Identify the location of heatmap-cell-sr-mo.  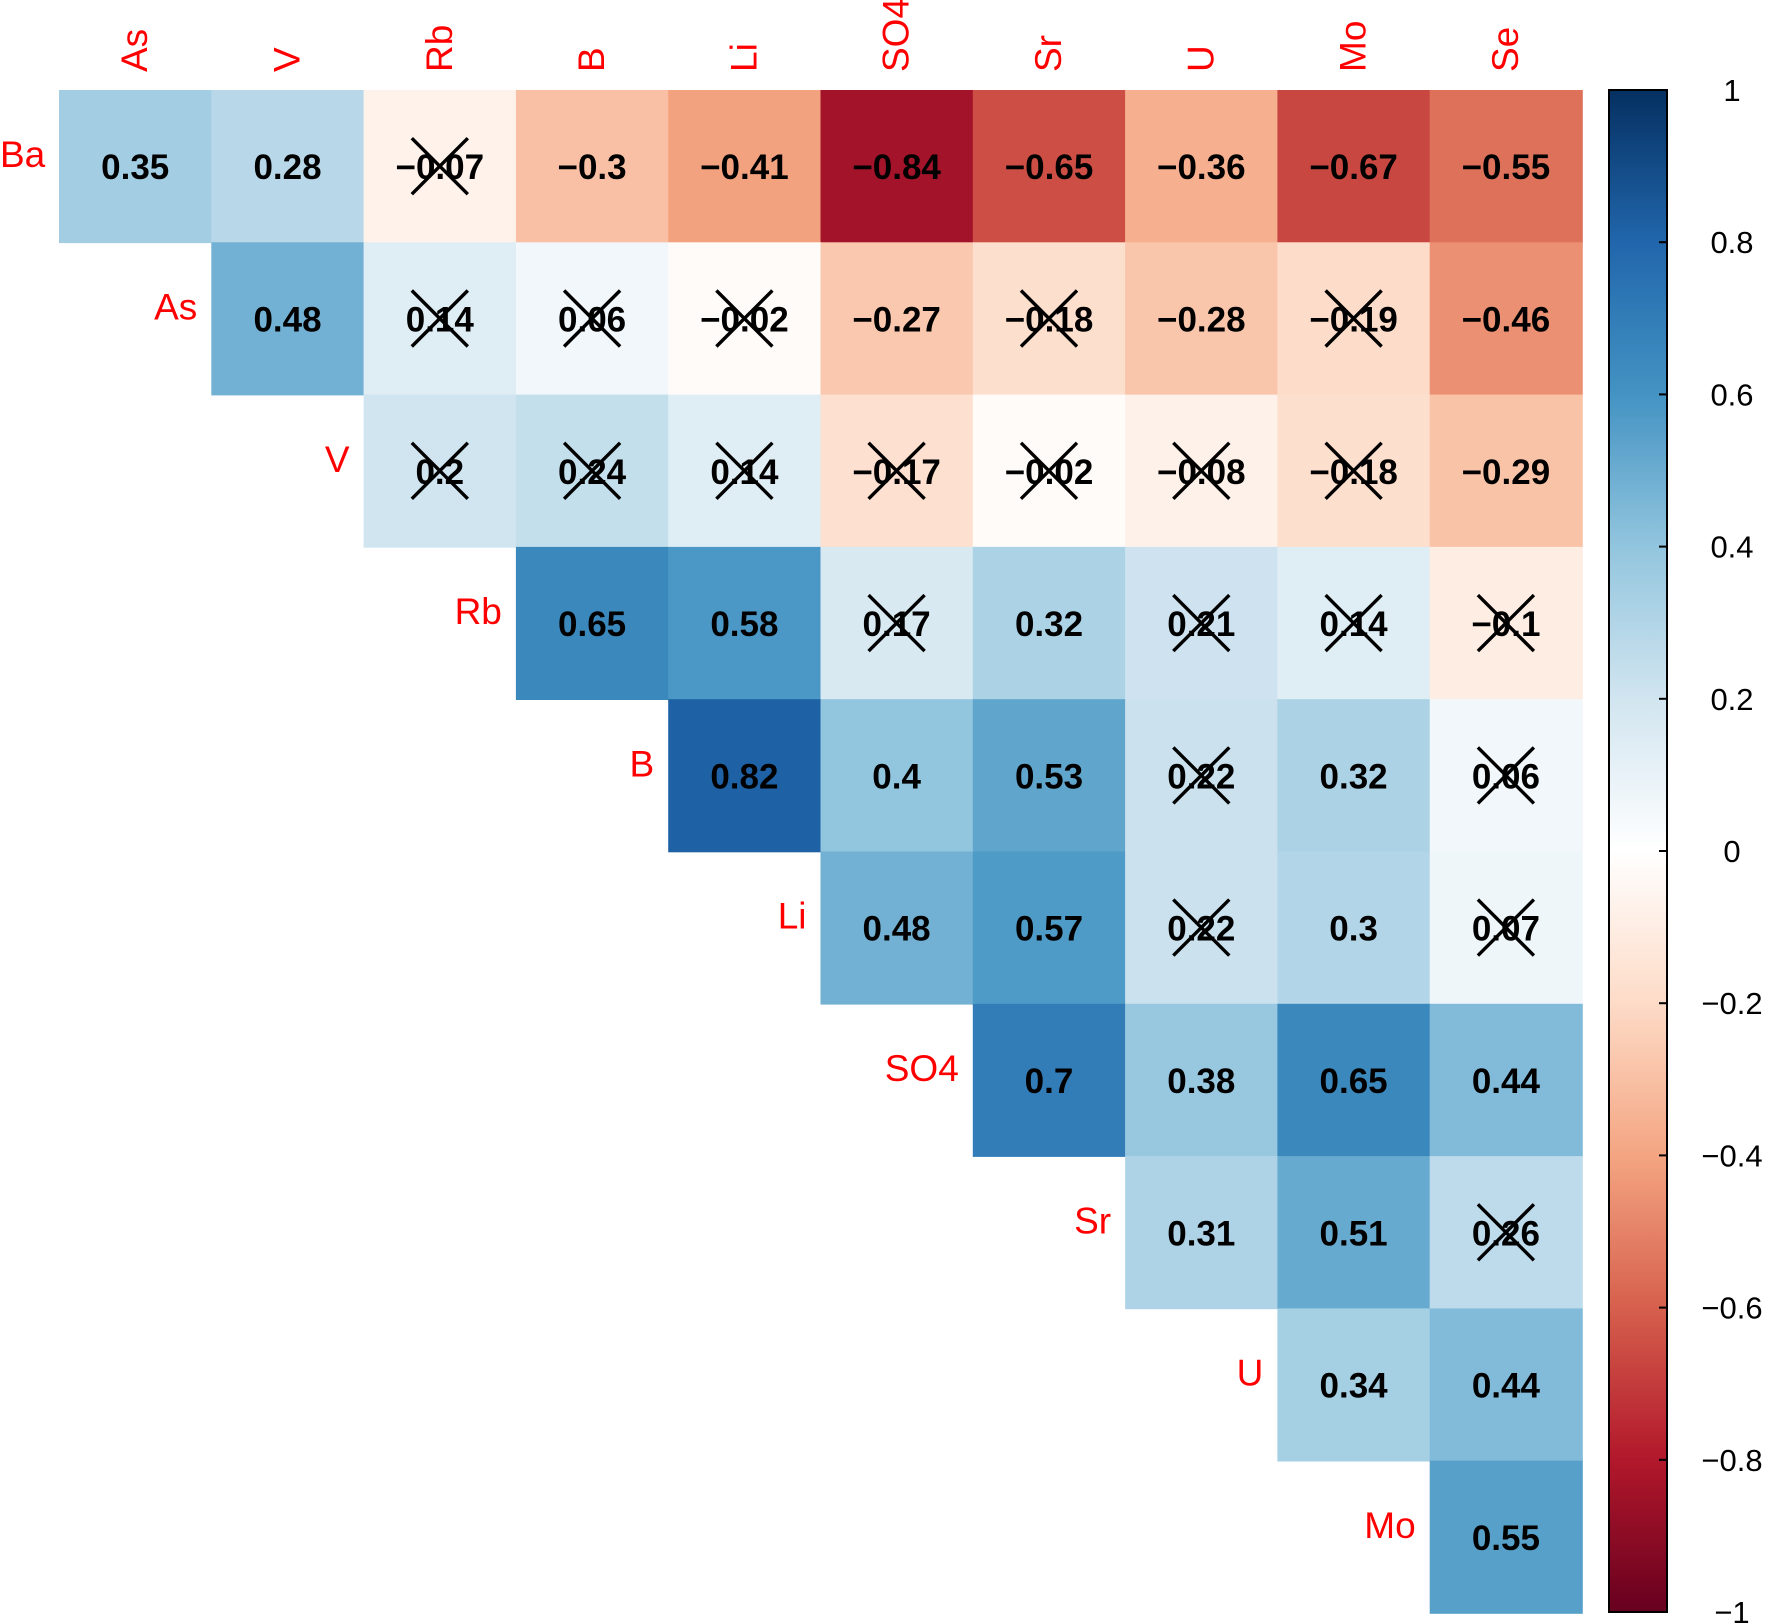
(1354, 1233).